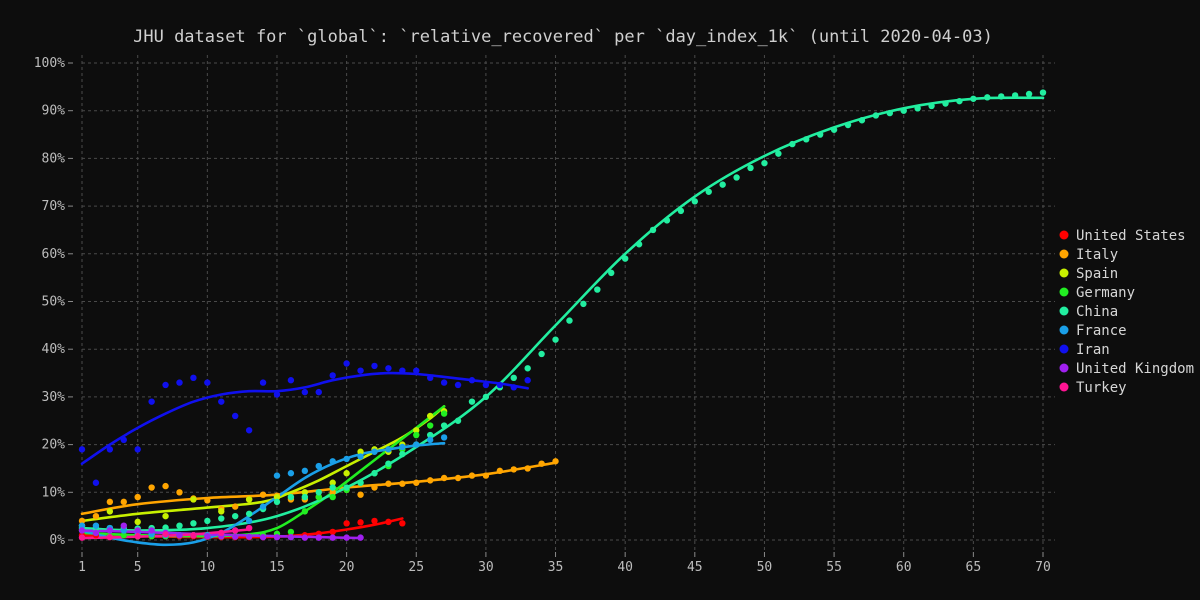 The width and height of the screenshot is (1200, 600). I want to click on x-tick-label: 40, so click(625, 567).